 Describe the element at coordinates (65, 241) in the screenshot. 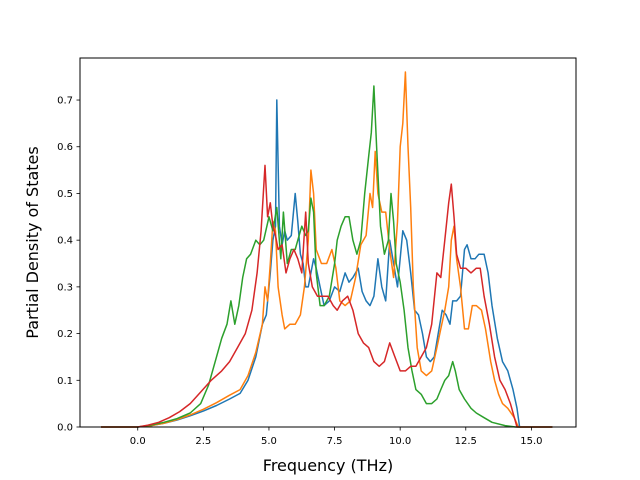

I see `y-tick-label: 0.4` at that location.